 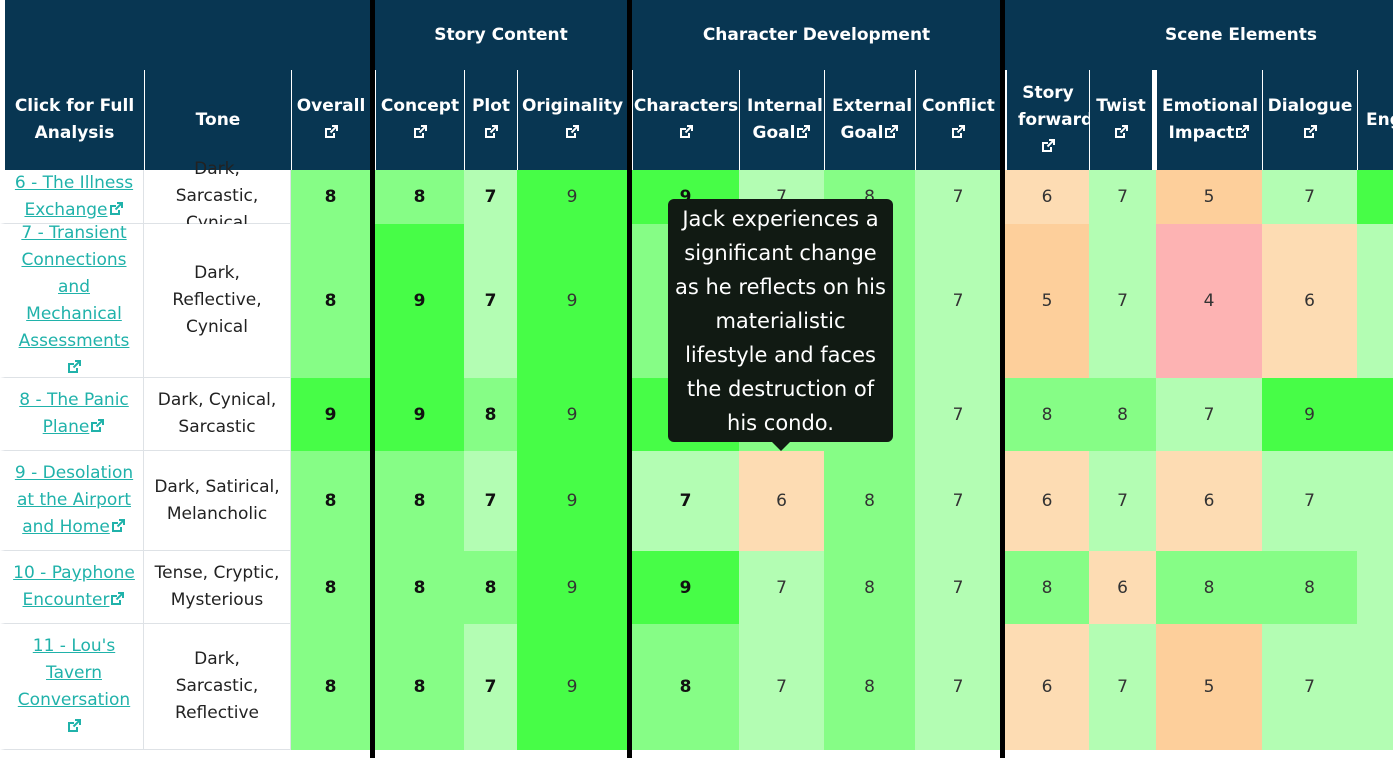 What do you see at coordinates (1209, 501) in the screenshot?
I see `score-cell-emotional-impact: 6` at bounding box center [1209, 501].